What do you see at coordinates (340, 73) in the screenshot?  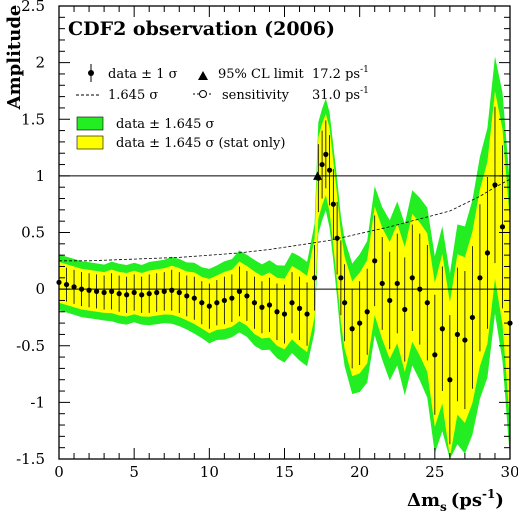 I see `legend-limit-value: 17.2 ps-1` at bounding box center [340, 73].